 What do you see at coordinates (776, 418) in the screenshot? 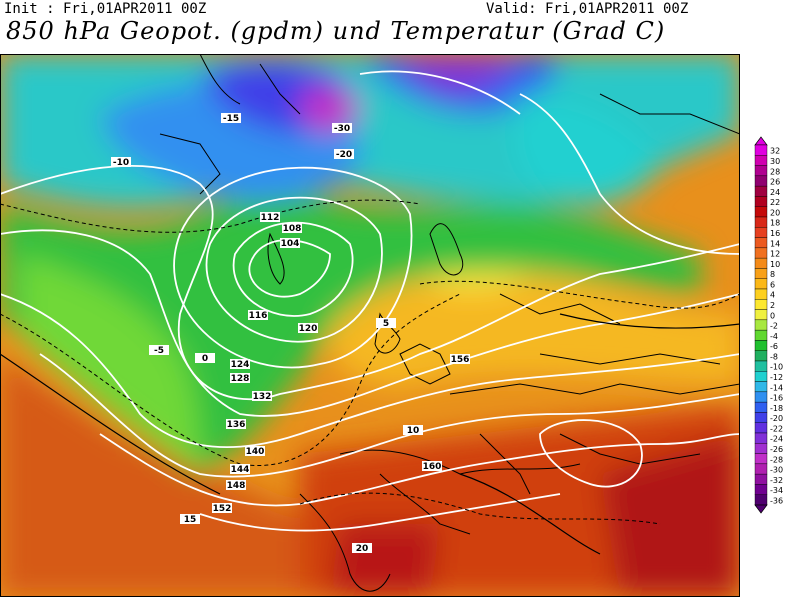
I see `legend-label: -20` at bounding box center [776, 418].